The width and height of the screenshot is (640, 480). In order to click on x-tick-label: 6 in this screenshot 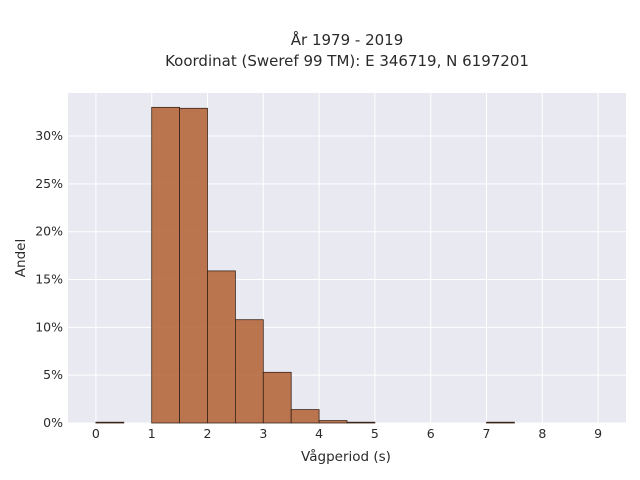, I will do `click(431, 433)`.